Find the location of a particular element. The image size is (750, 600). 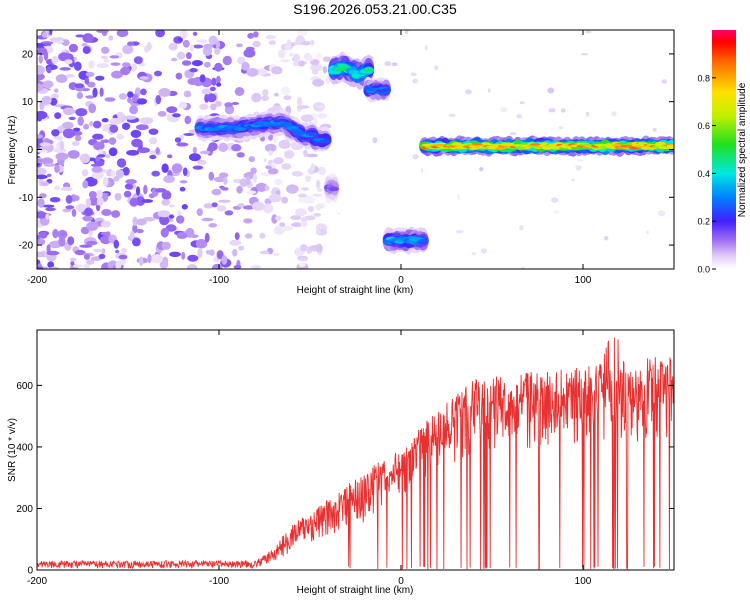

x-tick-label: 0 is located at coordinates (401, 280).